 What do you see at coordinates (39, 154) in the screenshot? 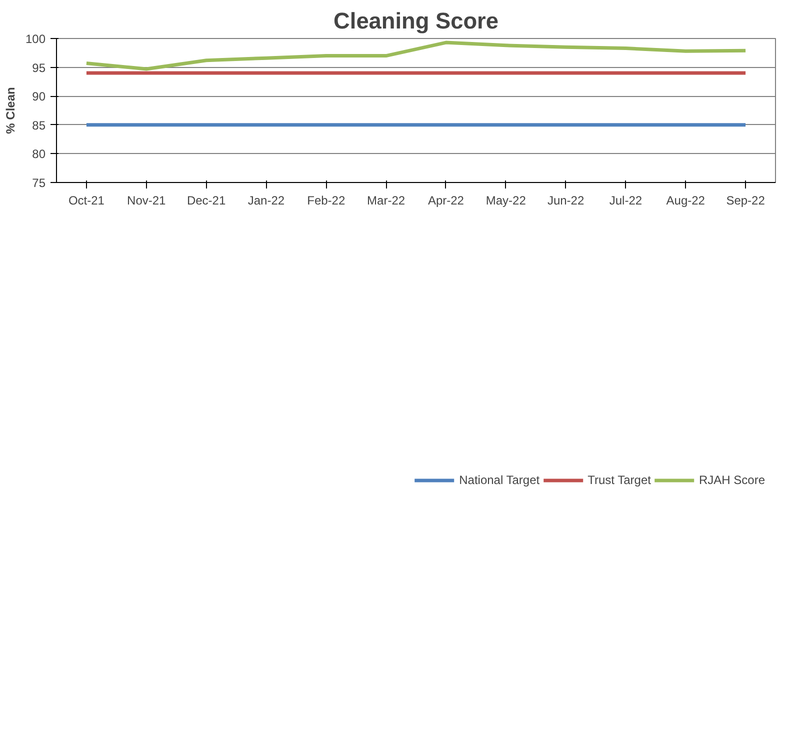
I see `y-tick-label: 80` at bounding box center [39, 154].